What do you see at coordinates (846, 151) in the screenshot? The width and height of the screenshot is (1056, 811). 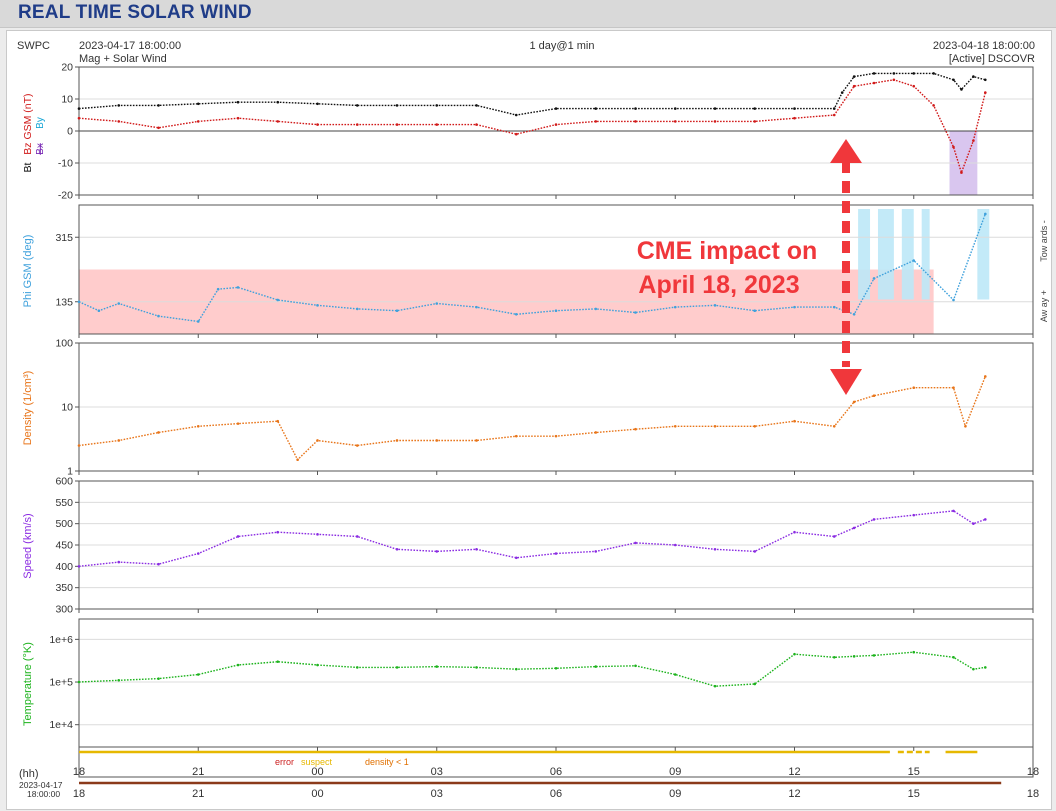 I see `cme-arrow-up-head` at bounding box center [846, 151].